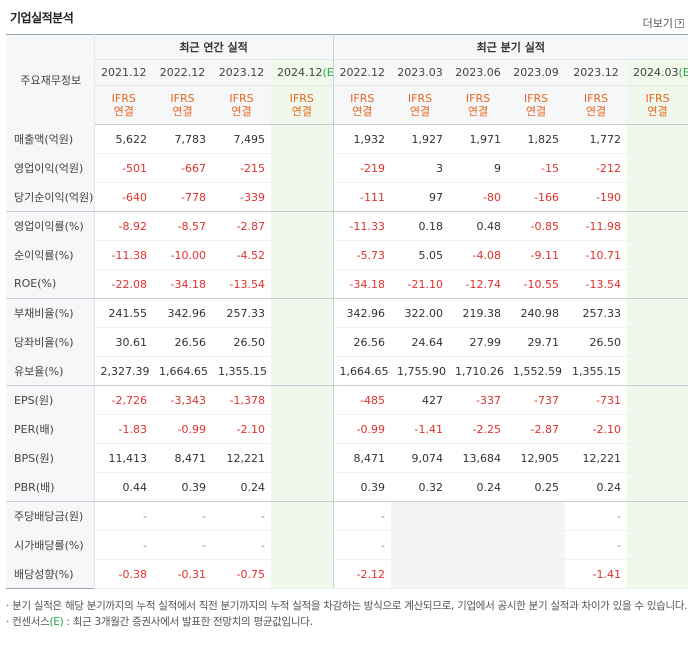 This screenshot has width=694, height=648. I want to click on table-cell: -0.31, so click(182, 574).